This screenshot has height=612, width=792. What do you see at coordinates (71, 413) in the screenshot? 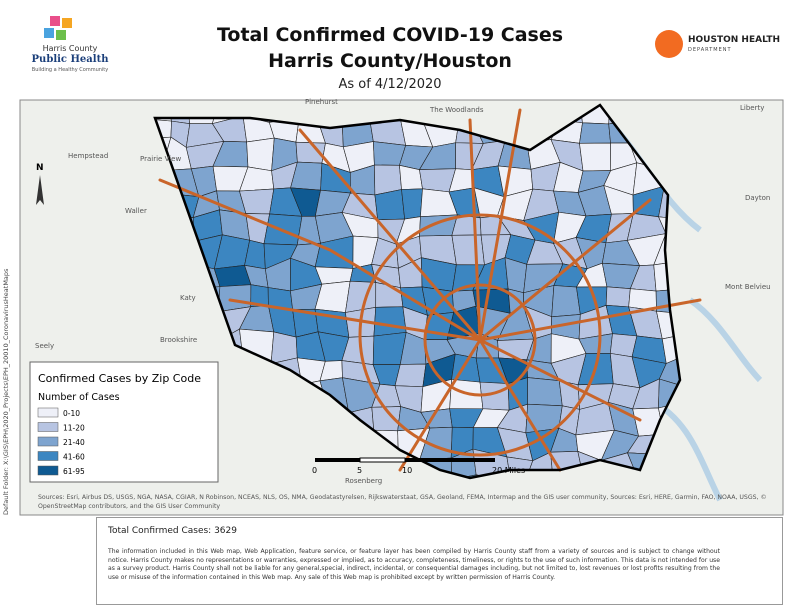
I see `legend-label: 0-10` at bounding box center [71, 413].